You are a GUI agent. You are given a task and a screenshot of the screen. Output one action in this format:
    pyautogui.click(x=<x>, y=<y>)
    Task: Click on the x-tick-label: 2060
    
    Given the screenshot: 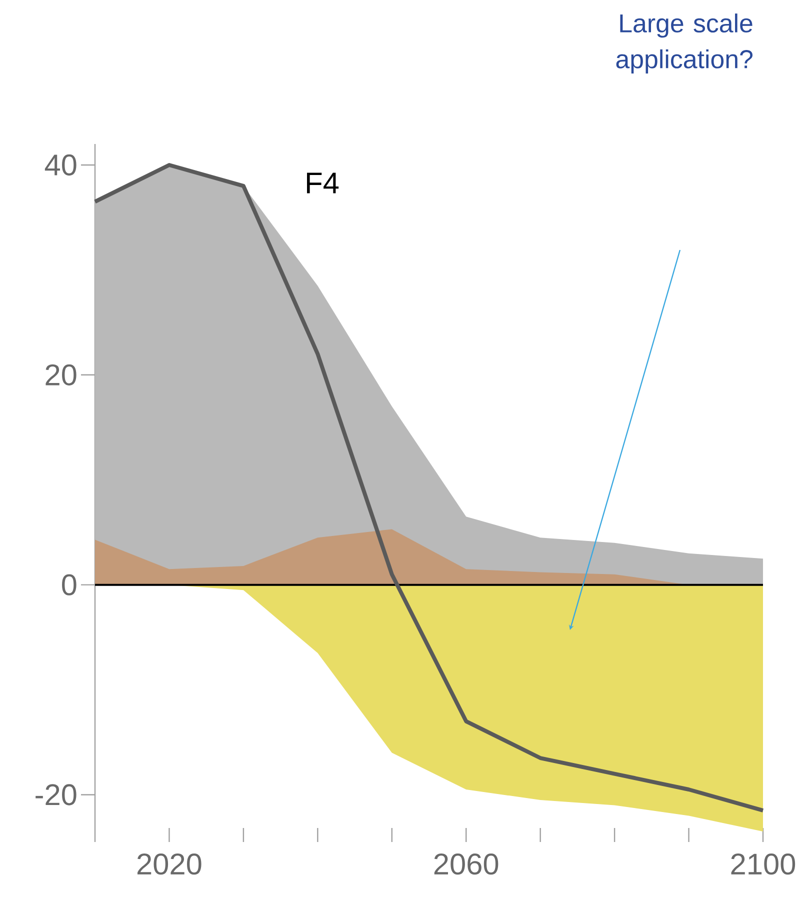 What is the action you would take?
    pyautogui.click(x=466, y=864)
    